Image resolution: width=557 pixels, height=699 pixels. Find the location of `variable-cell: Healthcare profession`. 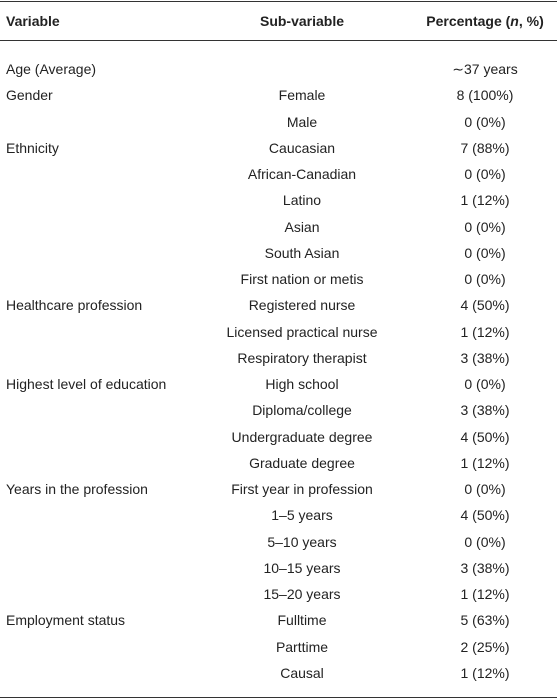

variable-cell: Healthcare profession is located at coordinates (74, 305).